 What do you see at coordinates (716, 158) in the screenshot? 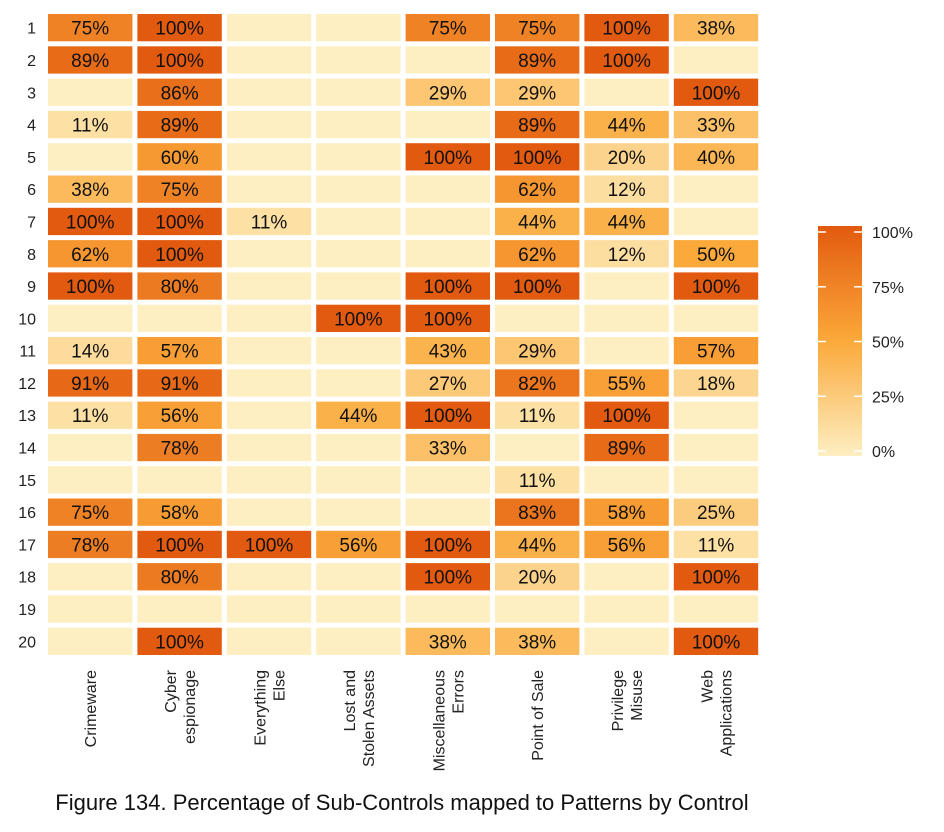
I see `cell-value-label: 40%` at bounding box center [716, 158].